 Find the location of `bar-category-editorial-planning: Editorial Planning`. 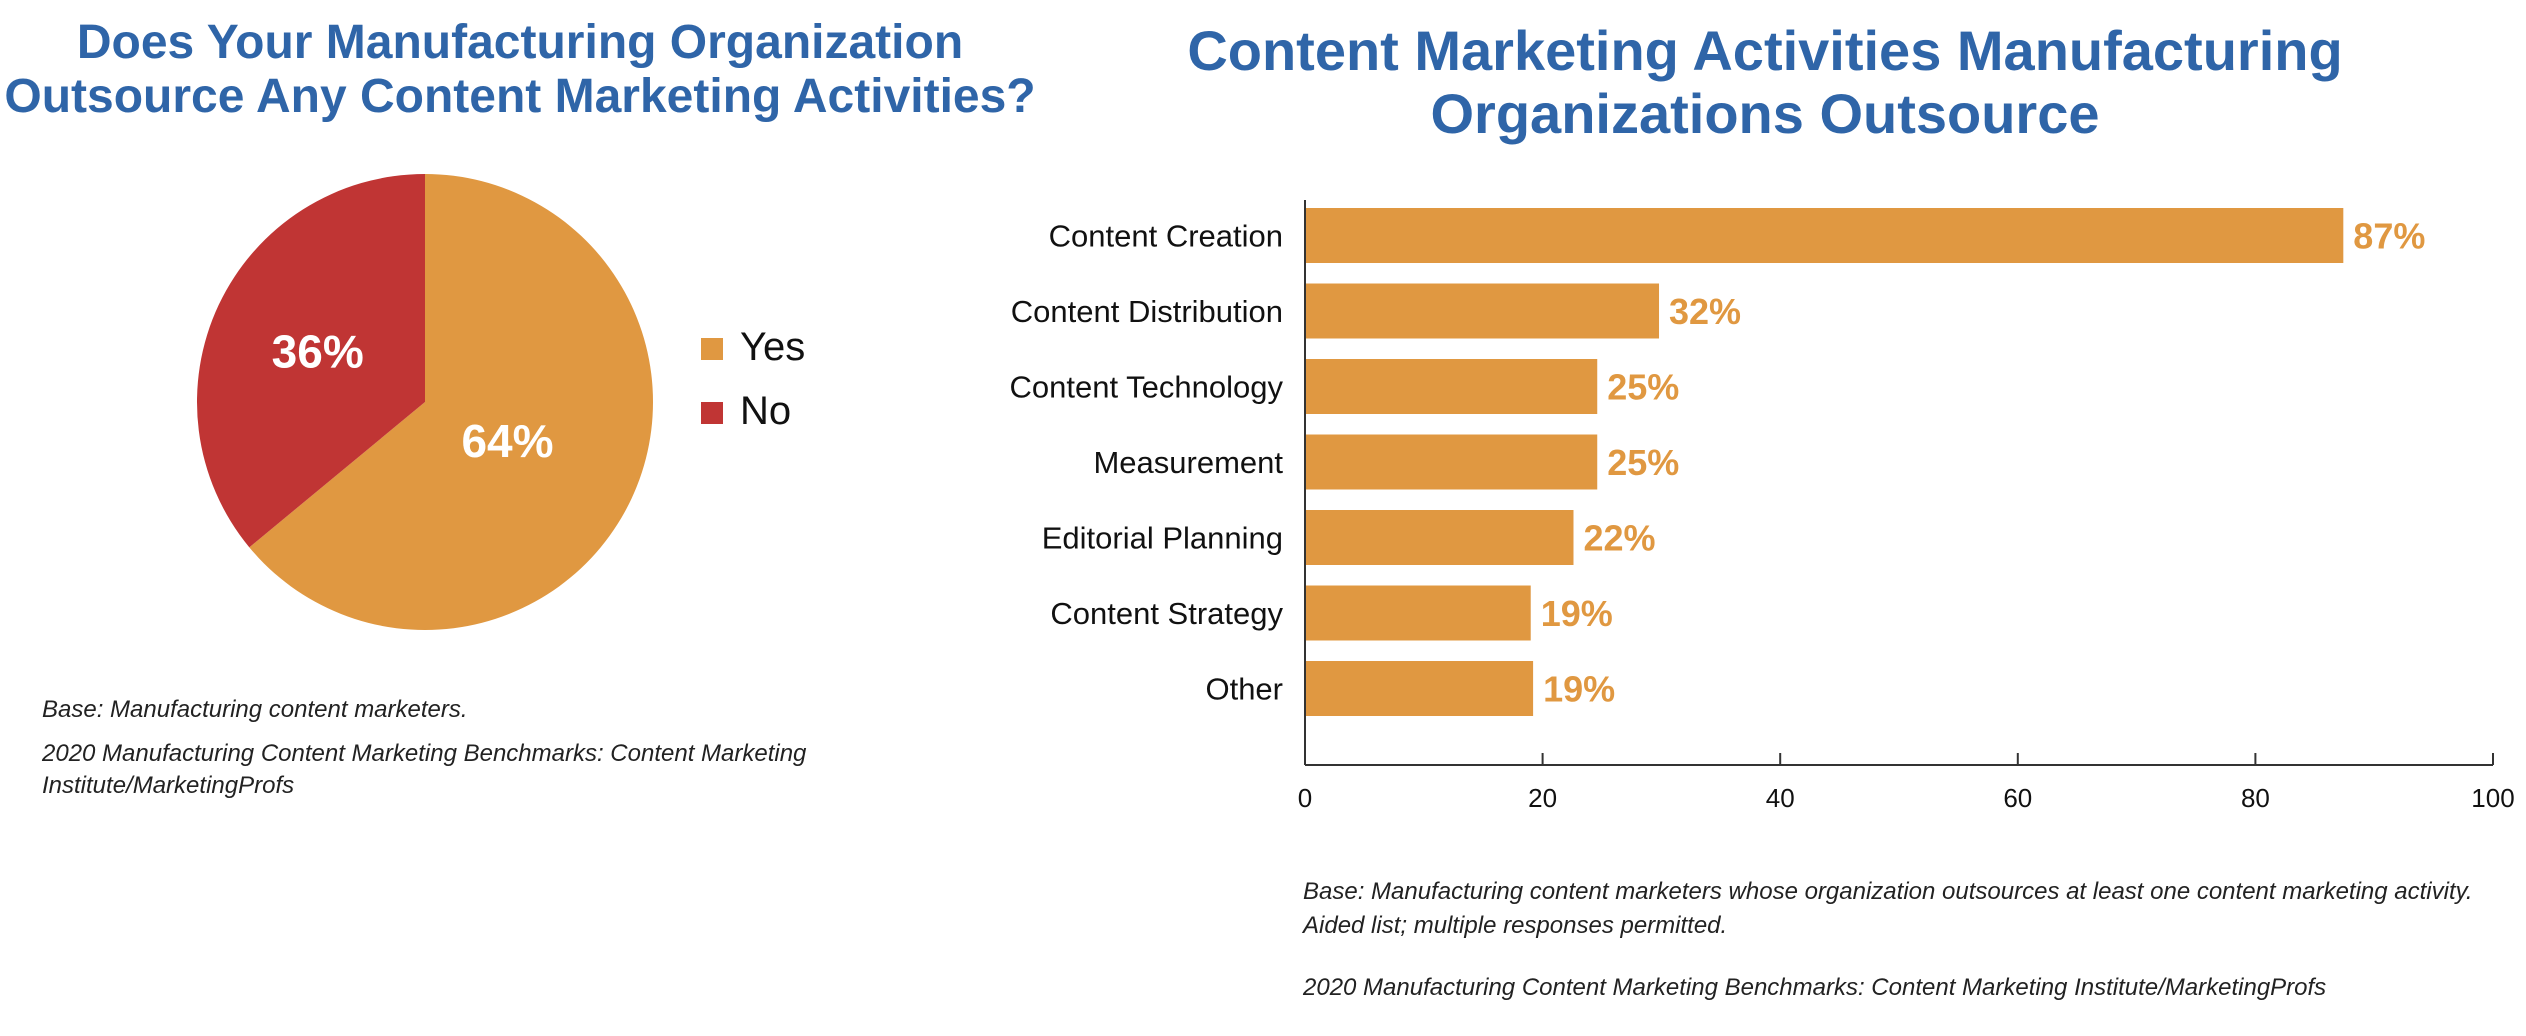

bar-category-editorial-planning: Editorial Planning is located at coordinates (1162, 538).